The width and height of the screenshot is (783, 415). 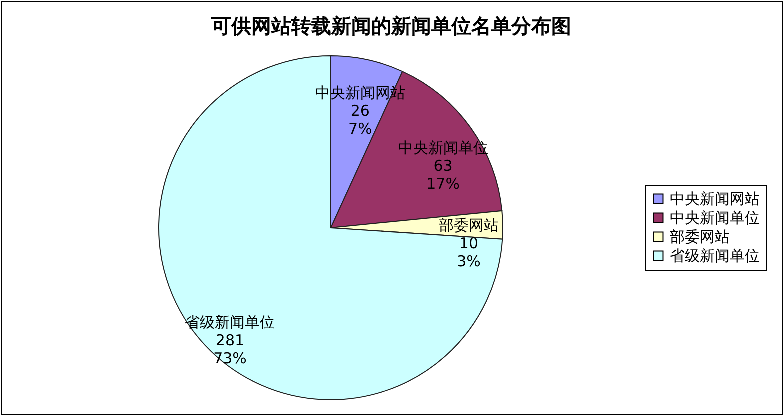 What do you see at coordinates (468, 225) in the screenshot?
I see `slice-label: 部委网站` at bounding box center [468, 225].